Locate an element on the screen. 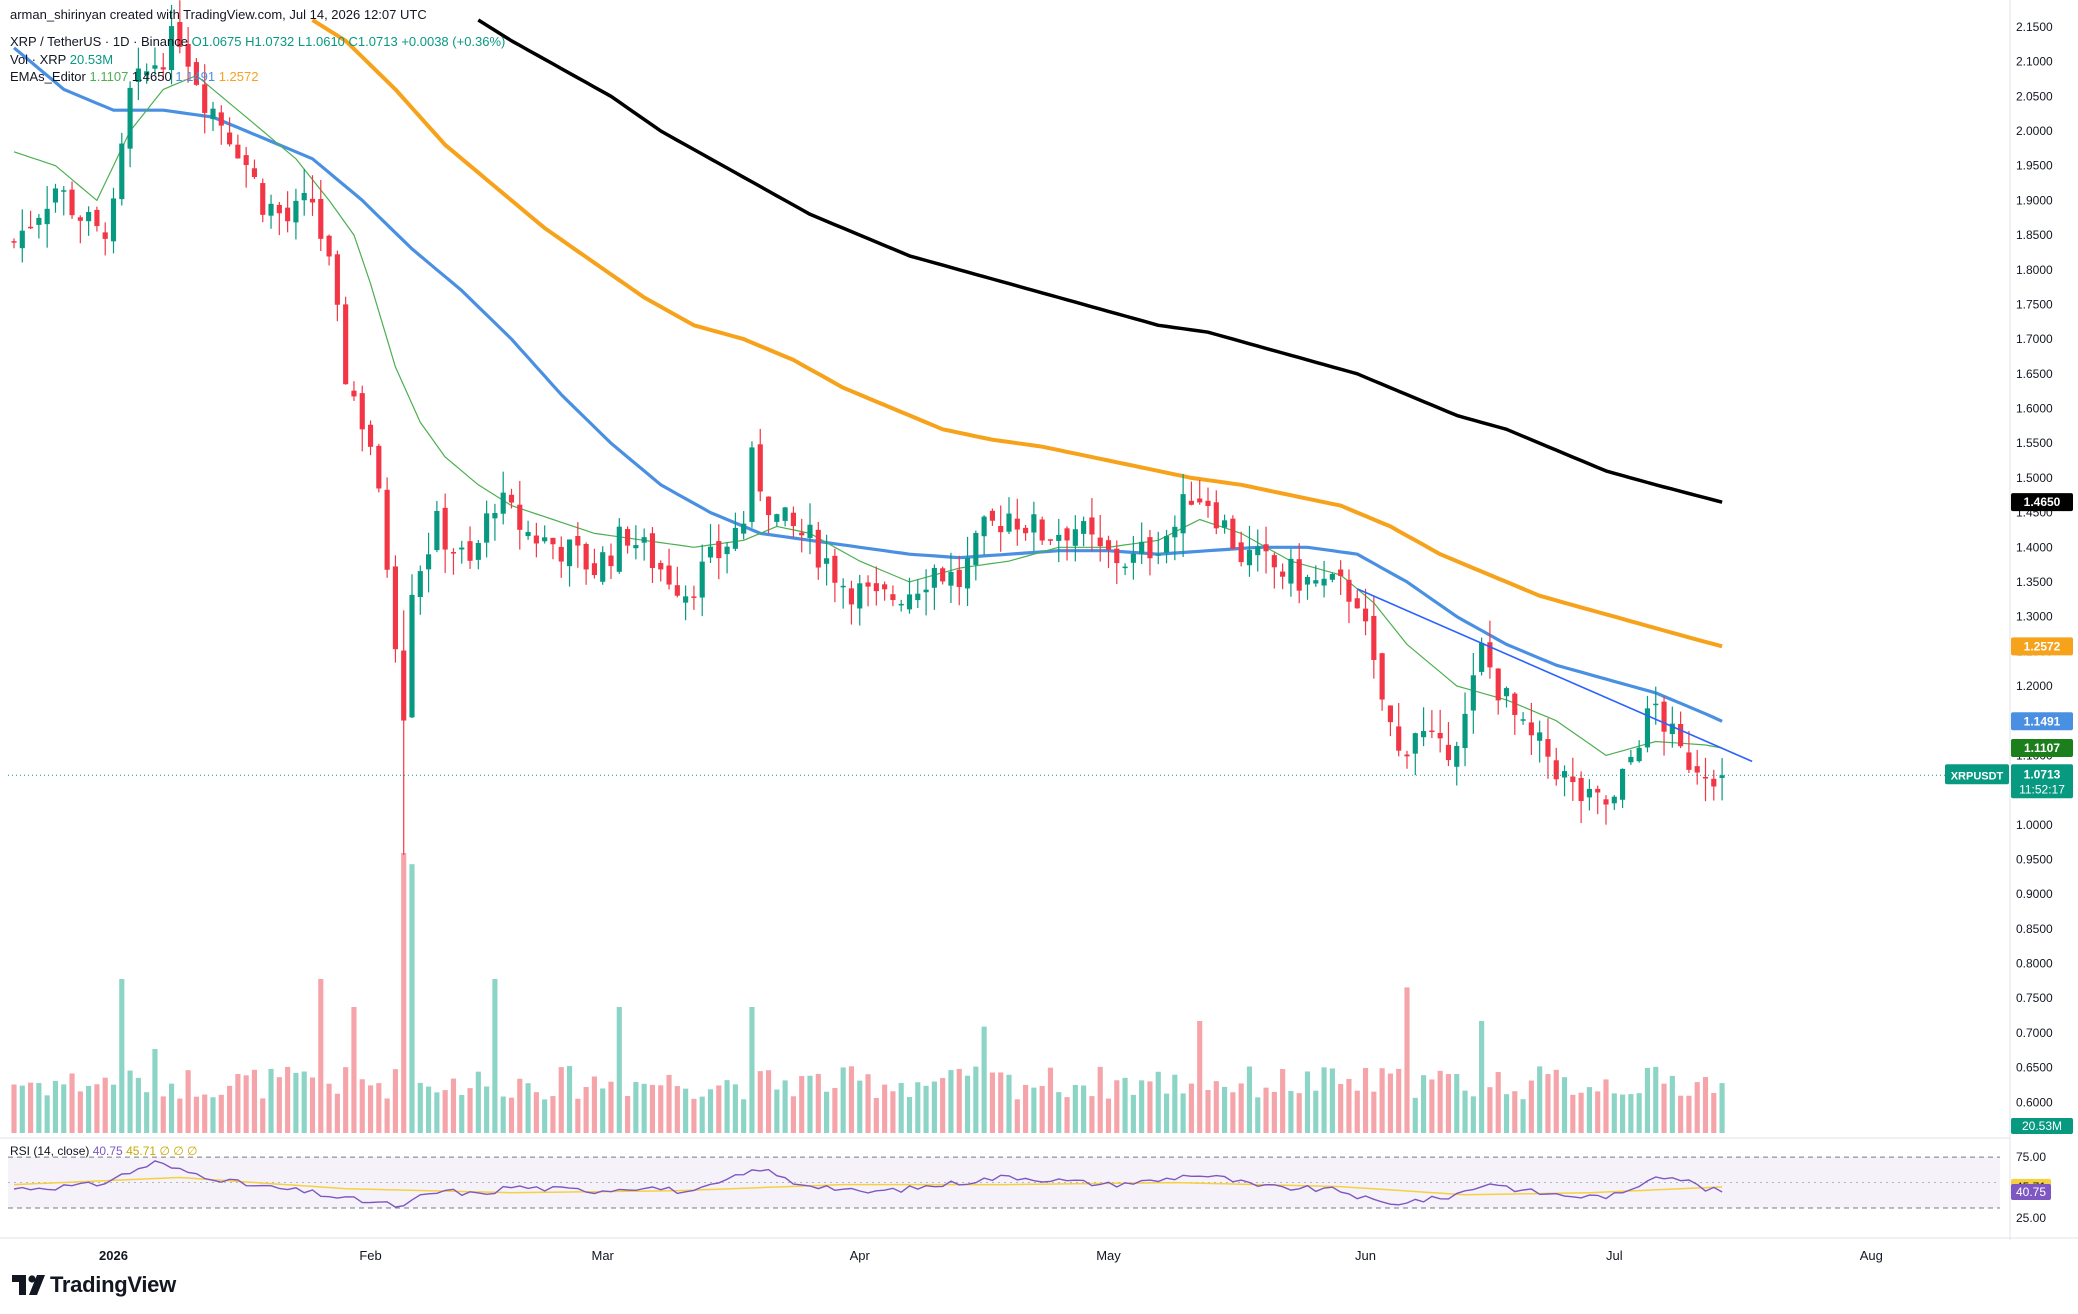  ema-legend: EMAs_Editor 1.1107 1.4650 1.1491 1.2572 is located at coordinates (134, 77).